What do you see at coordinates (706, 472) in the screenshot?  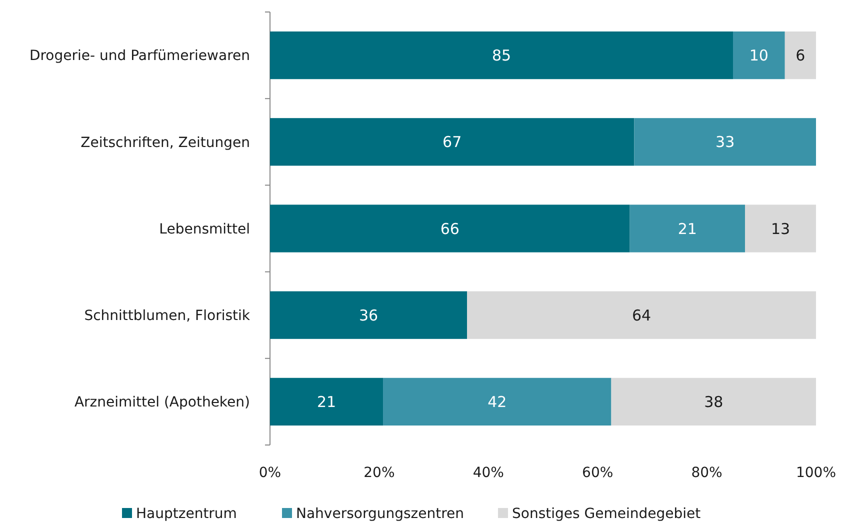 I see `x-tick-label: 80%` at bounding box center [706, 472].